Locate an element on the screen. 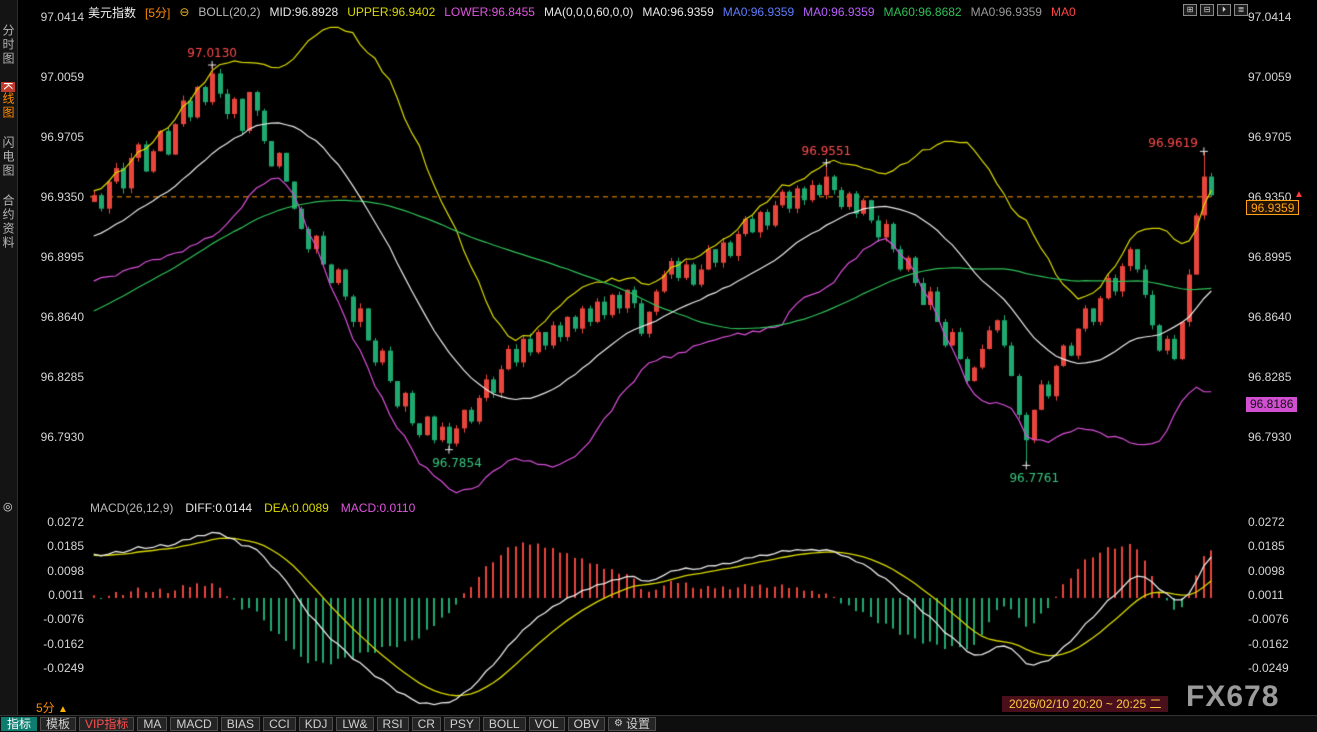 The height and width of the screenshot is (732, 1317). zoom-in-icon: ⏵ is located at coordinates (1224, 10).